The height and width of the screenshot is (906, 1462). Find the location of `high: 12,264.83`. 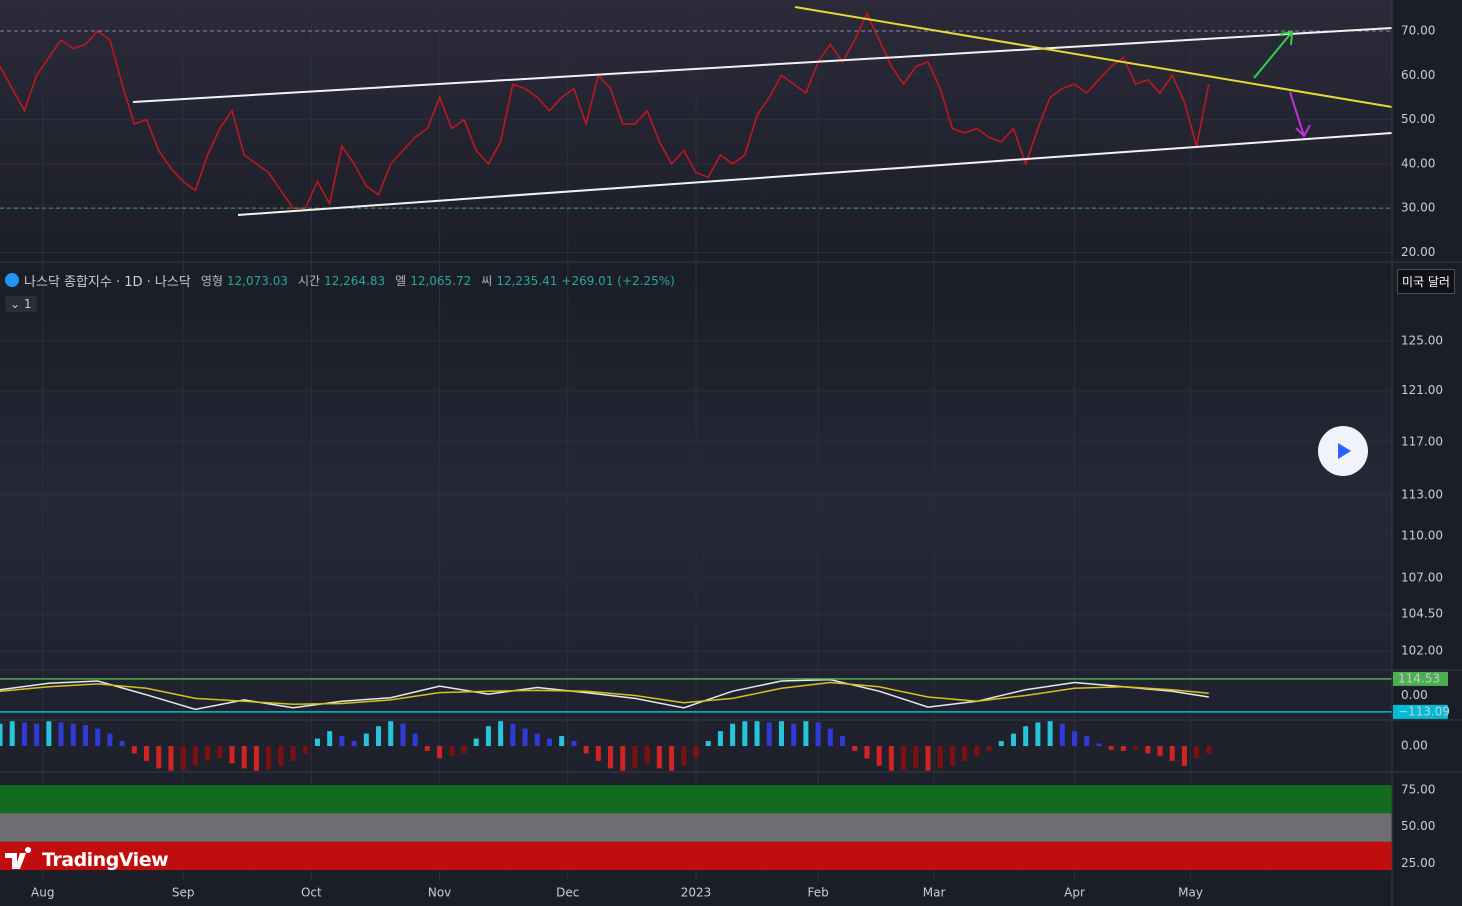

high: 12,264.83 is located at coordinates (355, 280).